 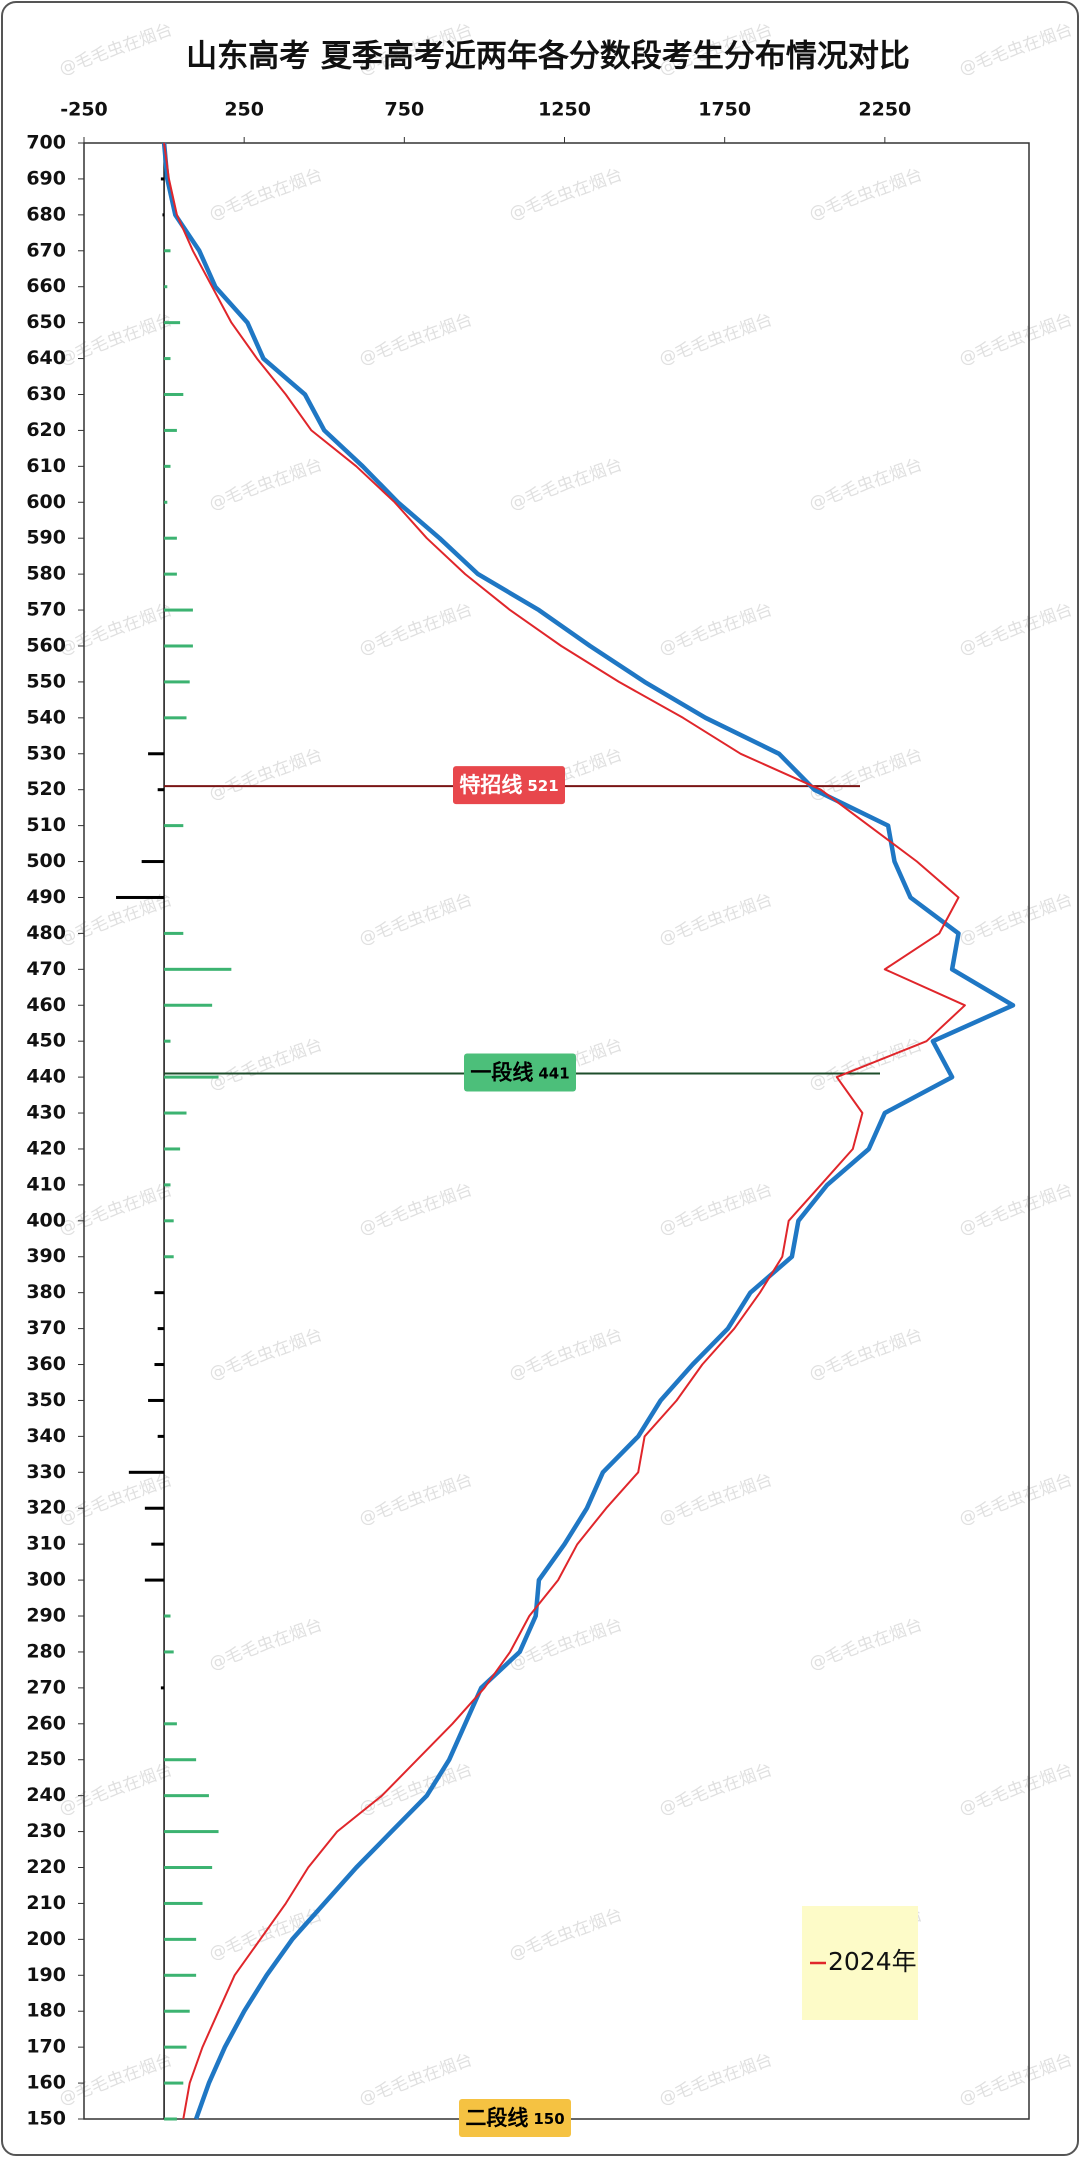 I want to click on y-tick-label: 700, so click(x=46, y=143).